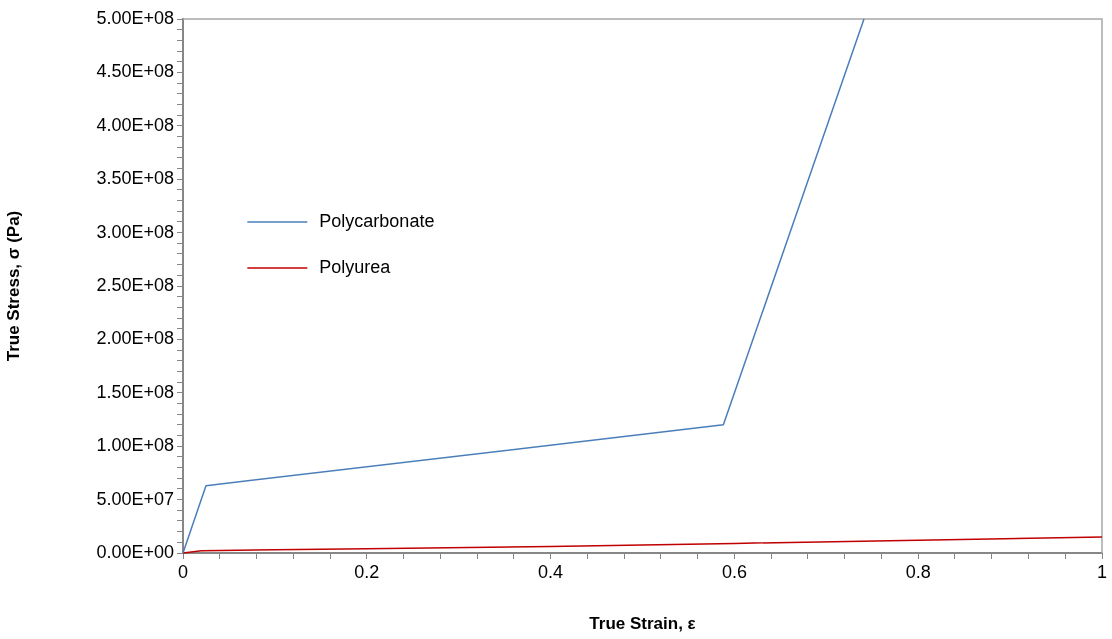  Describe the element at coordinates (135, 71) in the screenshot. I see `y-tick-label: 4.50E+08` at that location.